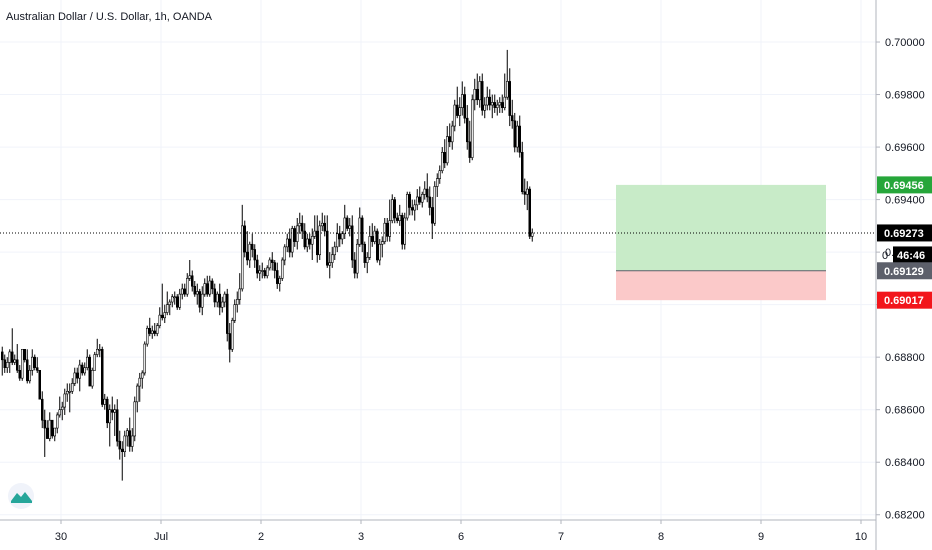 The image size is (932, 550). I want to click on entry-price-badge-bg, so click(904, 271).